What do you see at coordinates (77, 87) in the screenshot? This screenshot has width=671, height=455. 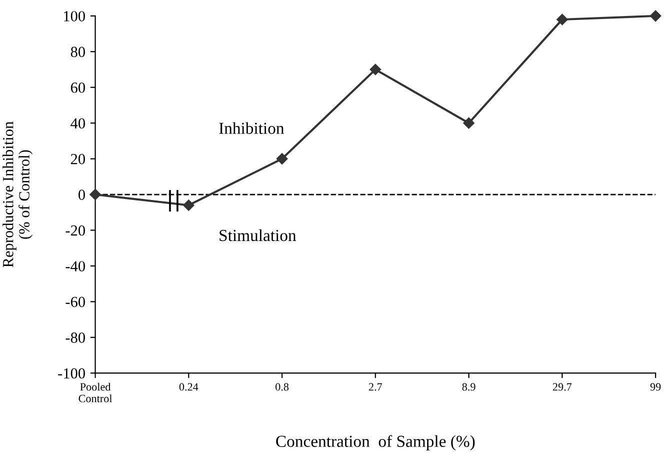 I see `y-tick-label: 60` at bounding box center [77, 87].